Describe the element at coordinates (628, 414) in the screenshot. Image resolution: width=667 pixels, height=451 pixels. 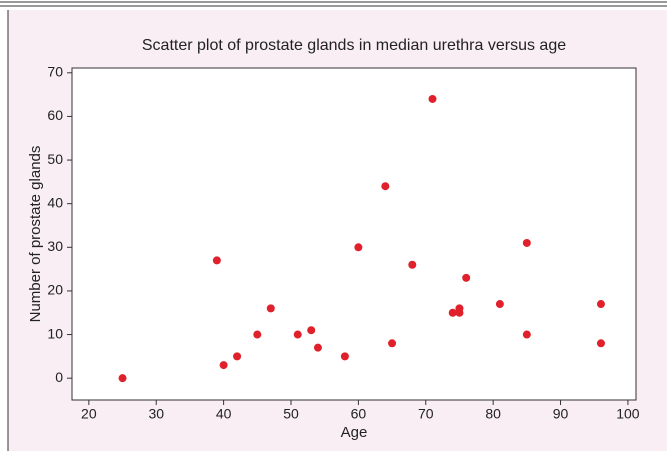
I see `x-tick-label: 100` at that location.